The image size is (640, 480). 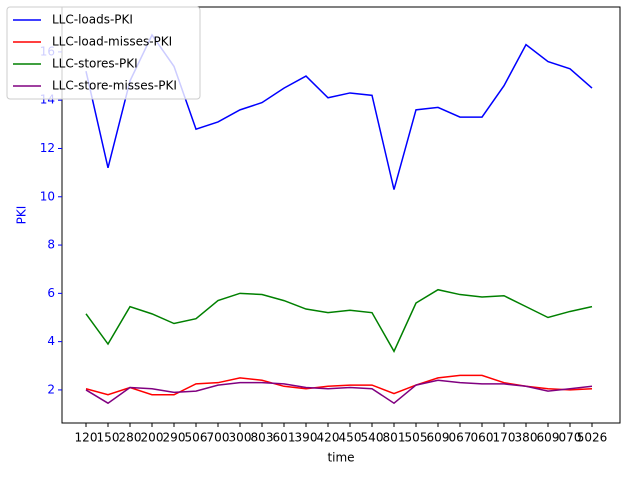 I want to click on y-tick-label: 8, so click(x=51, y=245).